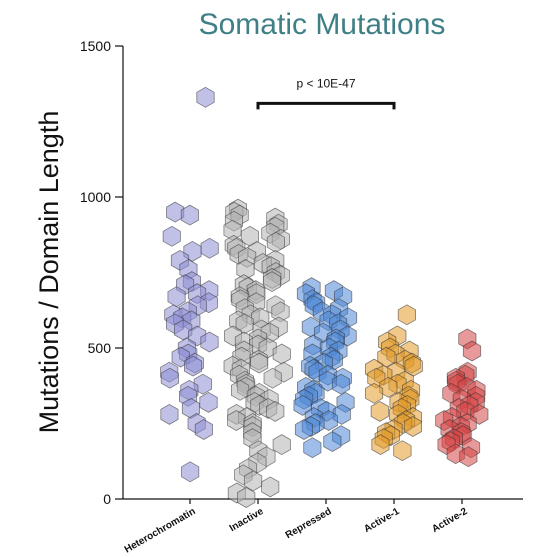 Image resolution: width=551 pixels, height=557 pixels. I want to click on x-tick-label: Active-1, so click(382, 520).